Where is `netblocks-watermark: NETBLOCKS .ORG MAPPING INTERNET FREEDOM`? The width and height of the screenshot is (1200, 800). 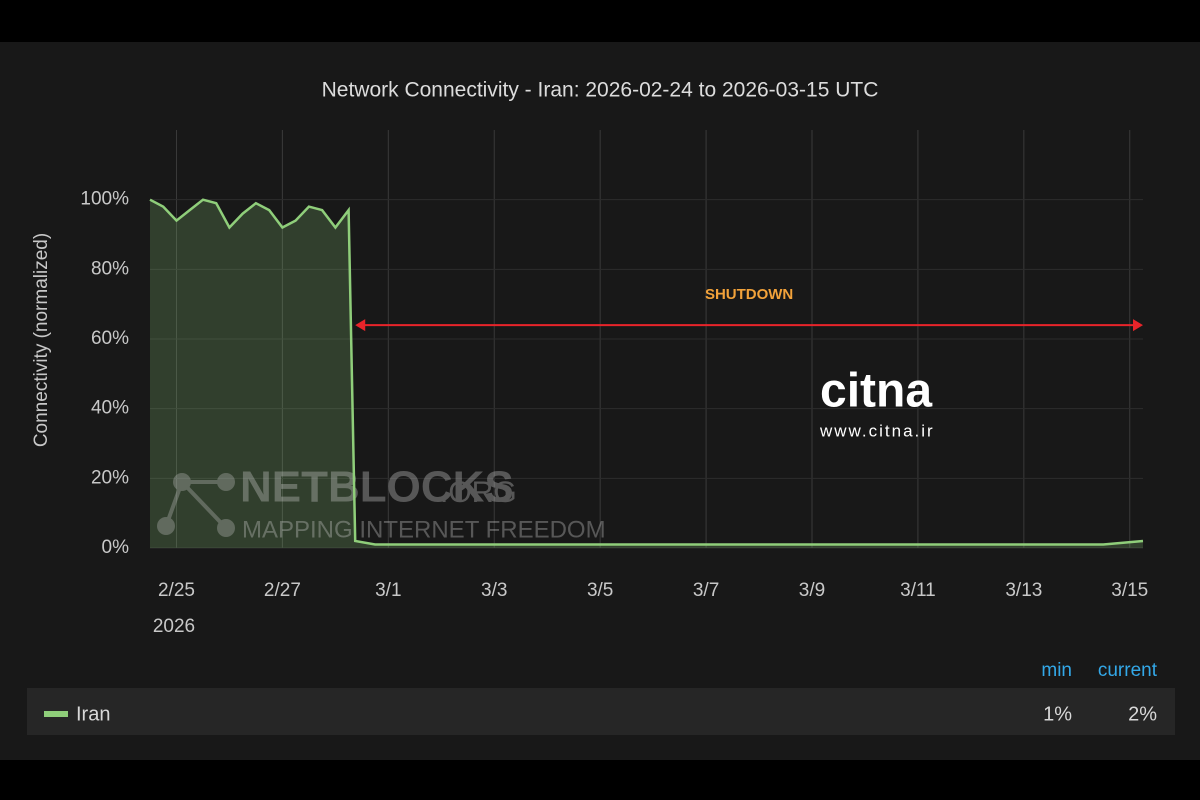 netblocks-watermark: NETBLOCKS .ORG MAPPING INTERNET FREEDOM is located at coordinates (381, 503).